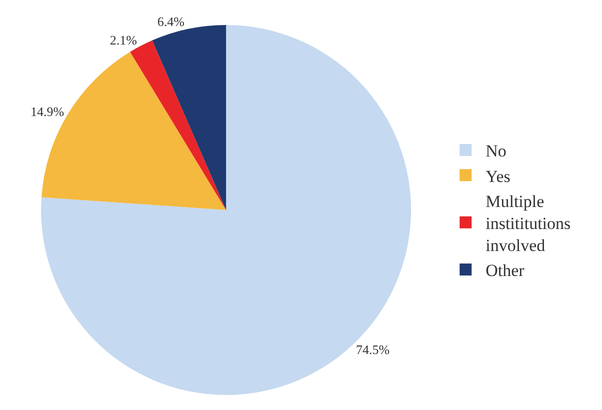  What do you see at coordinates (498, 176) in the screenshot?
I see `legend-label: Yes` at bounding box center [498, 176].